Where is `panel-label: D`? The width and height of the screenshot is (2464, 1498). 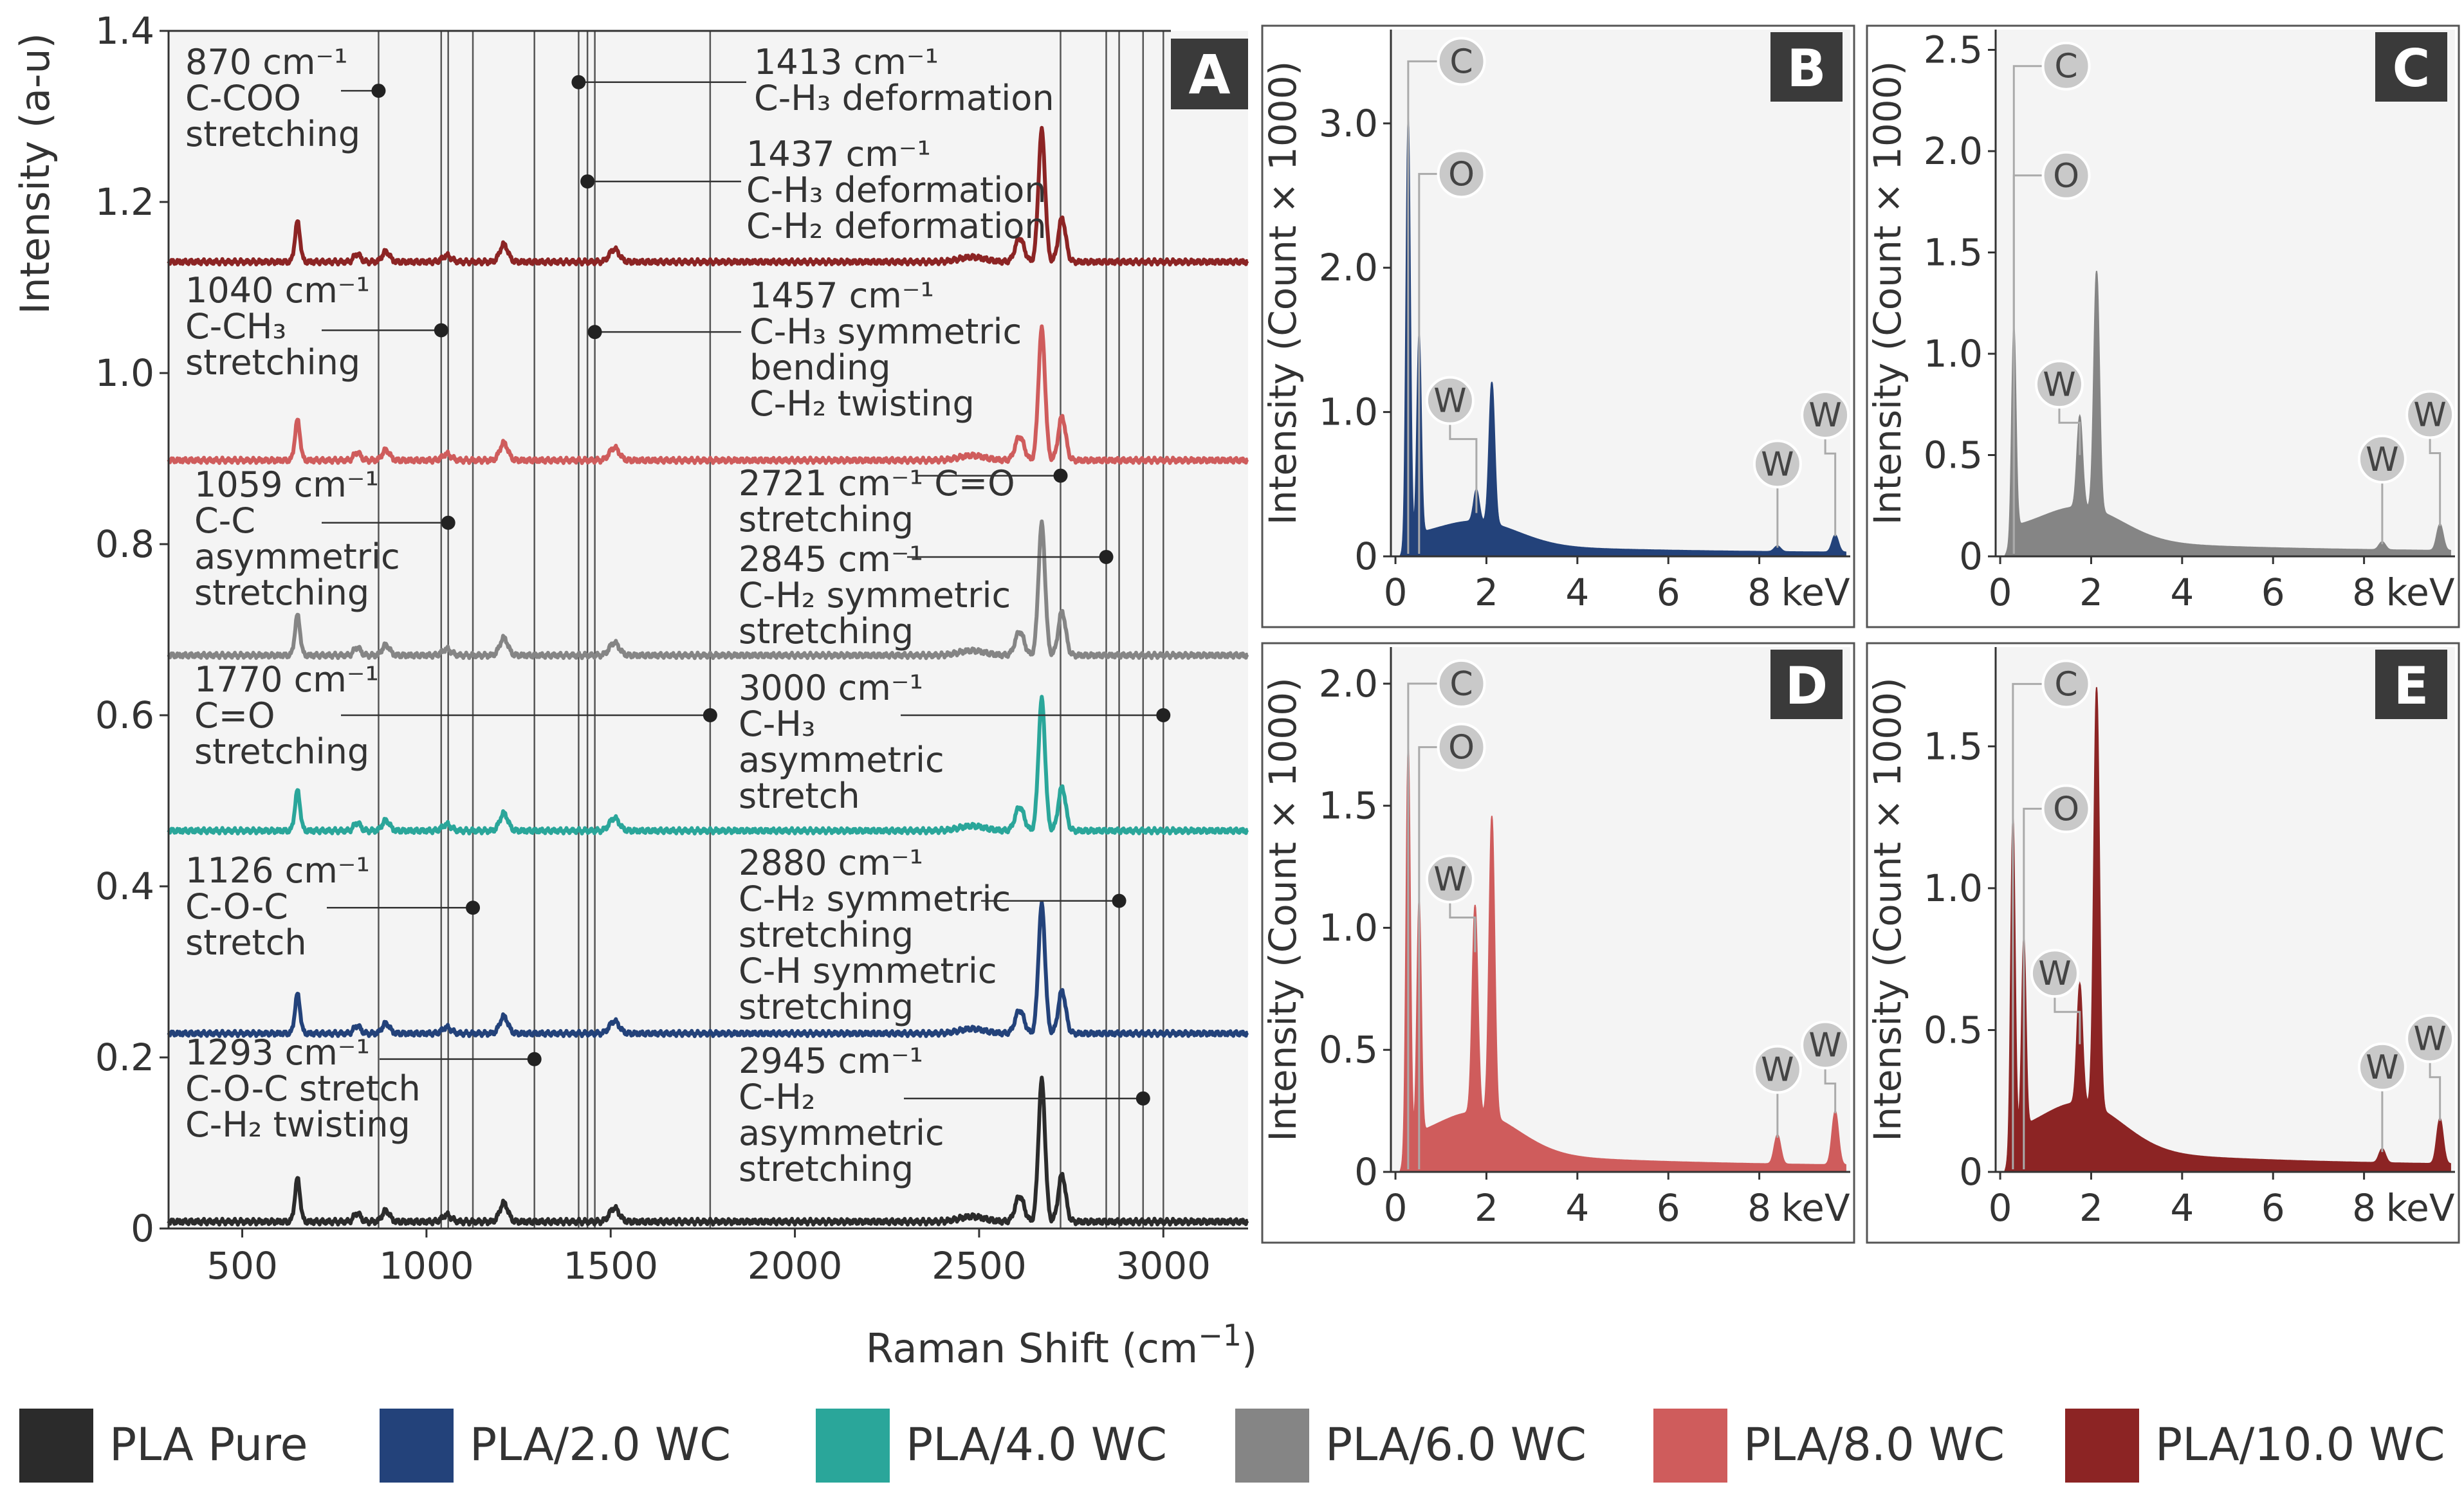 panel-label: D is located at coordinates (1807, 686).